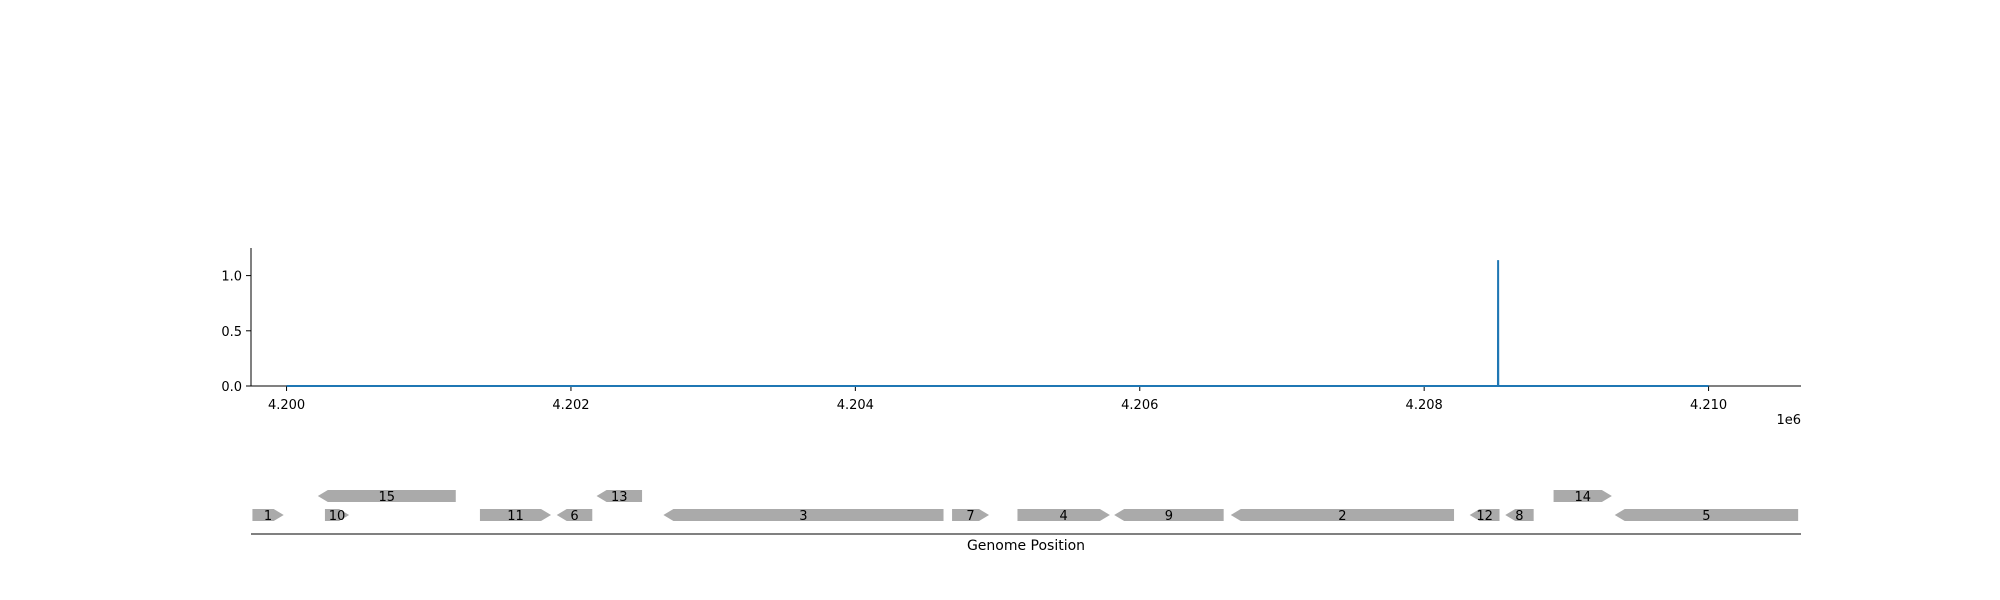  What do you see at coordinates (1708, 405) in the screenshot?
I see `x-tick-label: 4.210` at bounding box center [1708, 405].